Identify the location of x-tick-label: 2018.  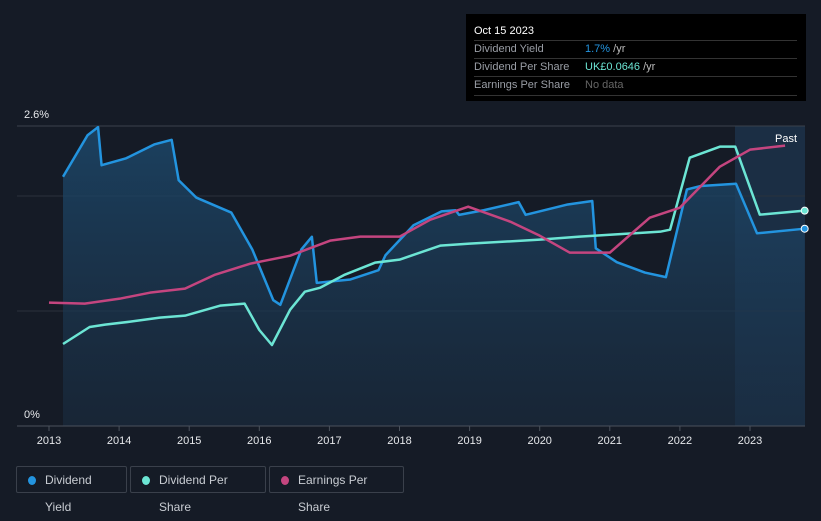
(399, 441).